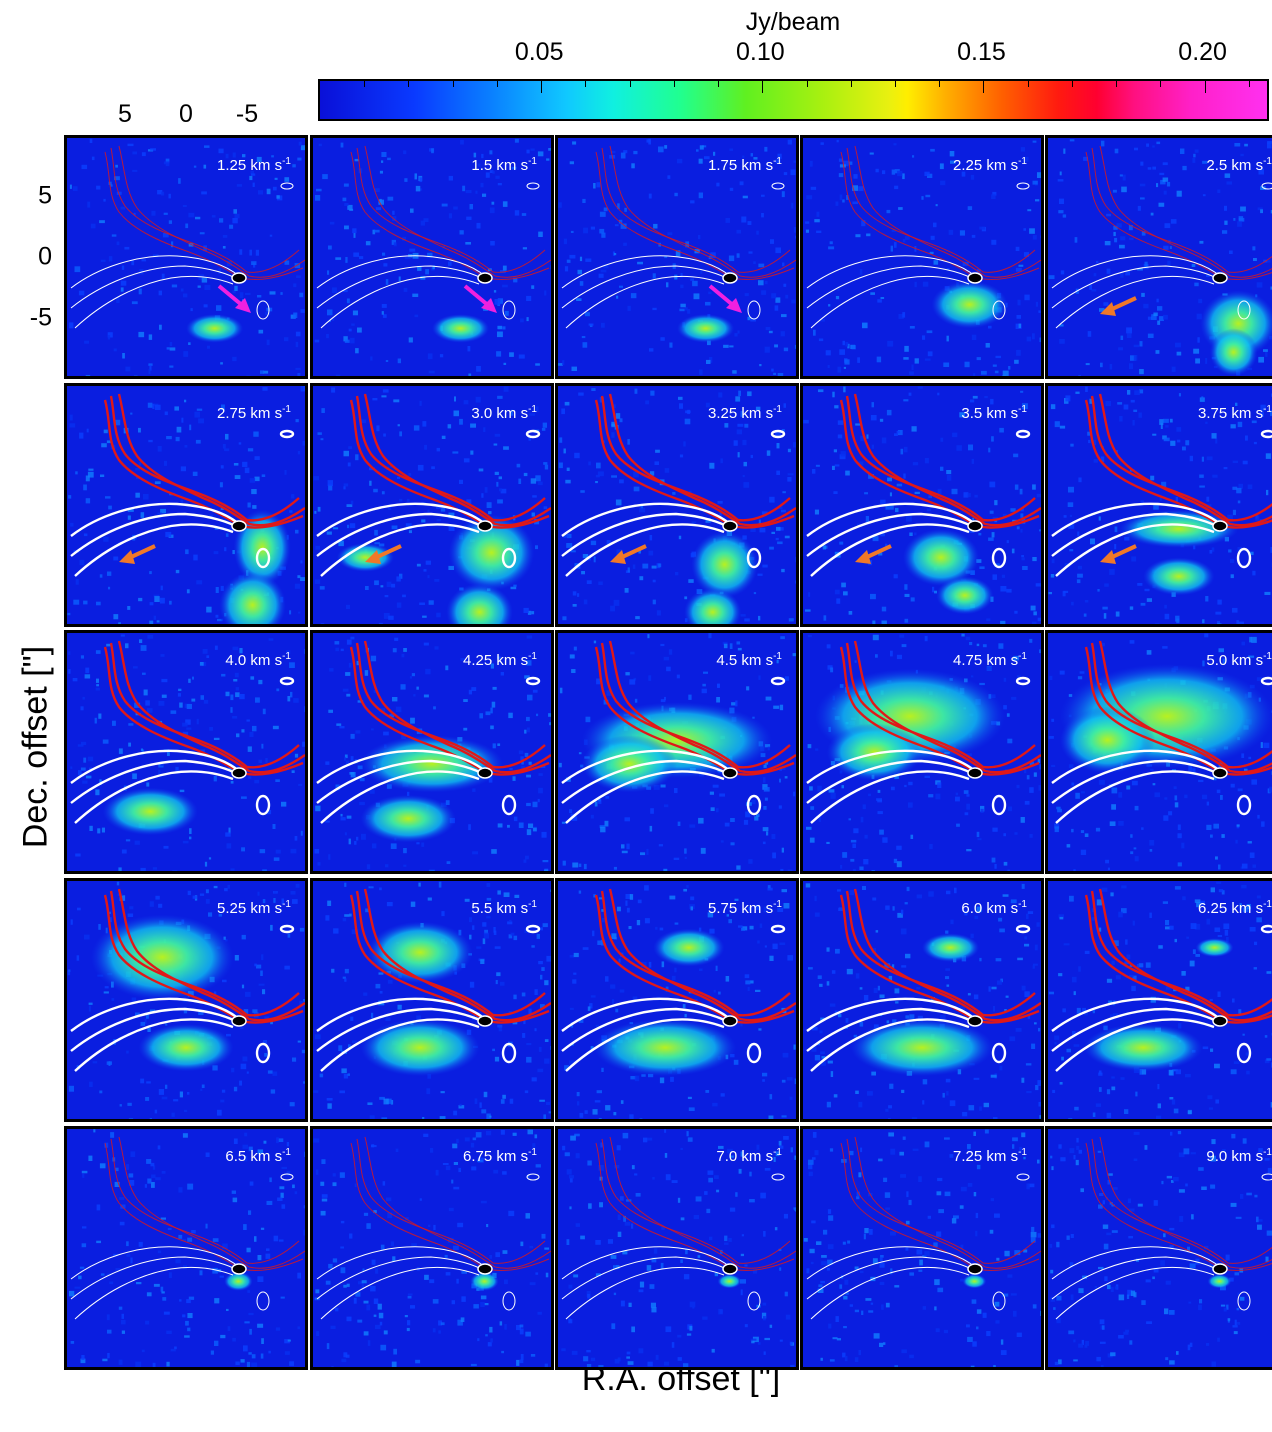 The image size is (1272, 1432). I want to click on velocity-value: 7.25, so click(968, 1156).